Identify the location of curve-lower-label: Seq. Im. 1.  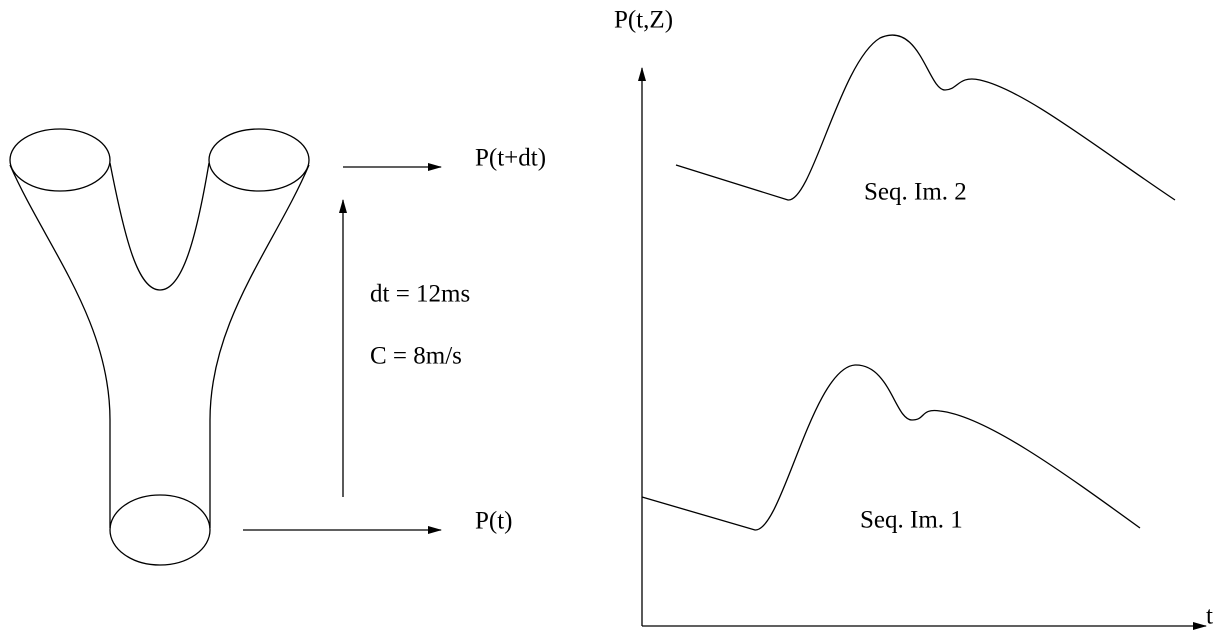
(911, 520).